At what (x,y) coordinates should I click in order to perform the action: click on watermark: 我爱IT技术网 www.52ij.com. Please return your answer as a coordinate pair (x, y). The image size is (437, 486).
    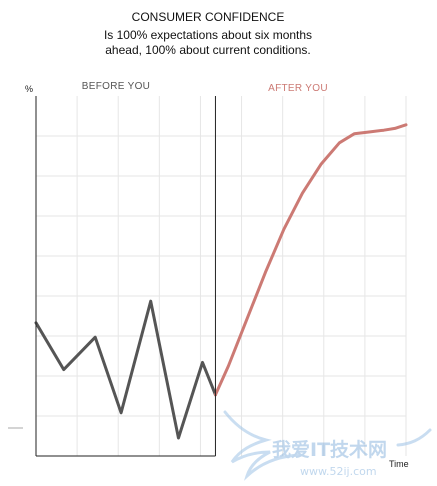
    Looking at the image, I should click on (327, 445).